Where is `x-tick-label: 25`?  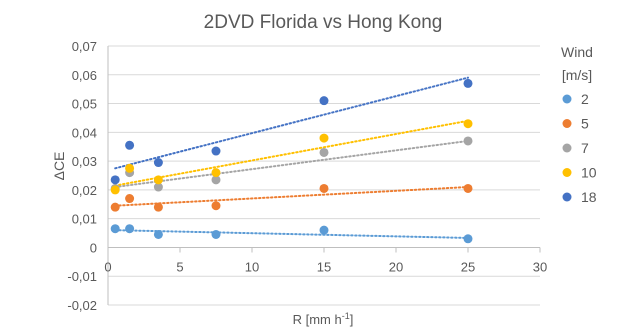
x-tick-label: 25 is located at coordinates (468, 266).